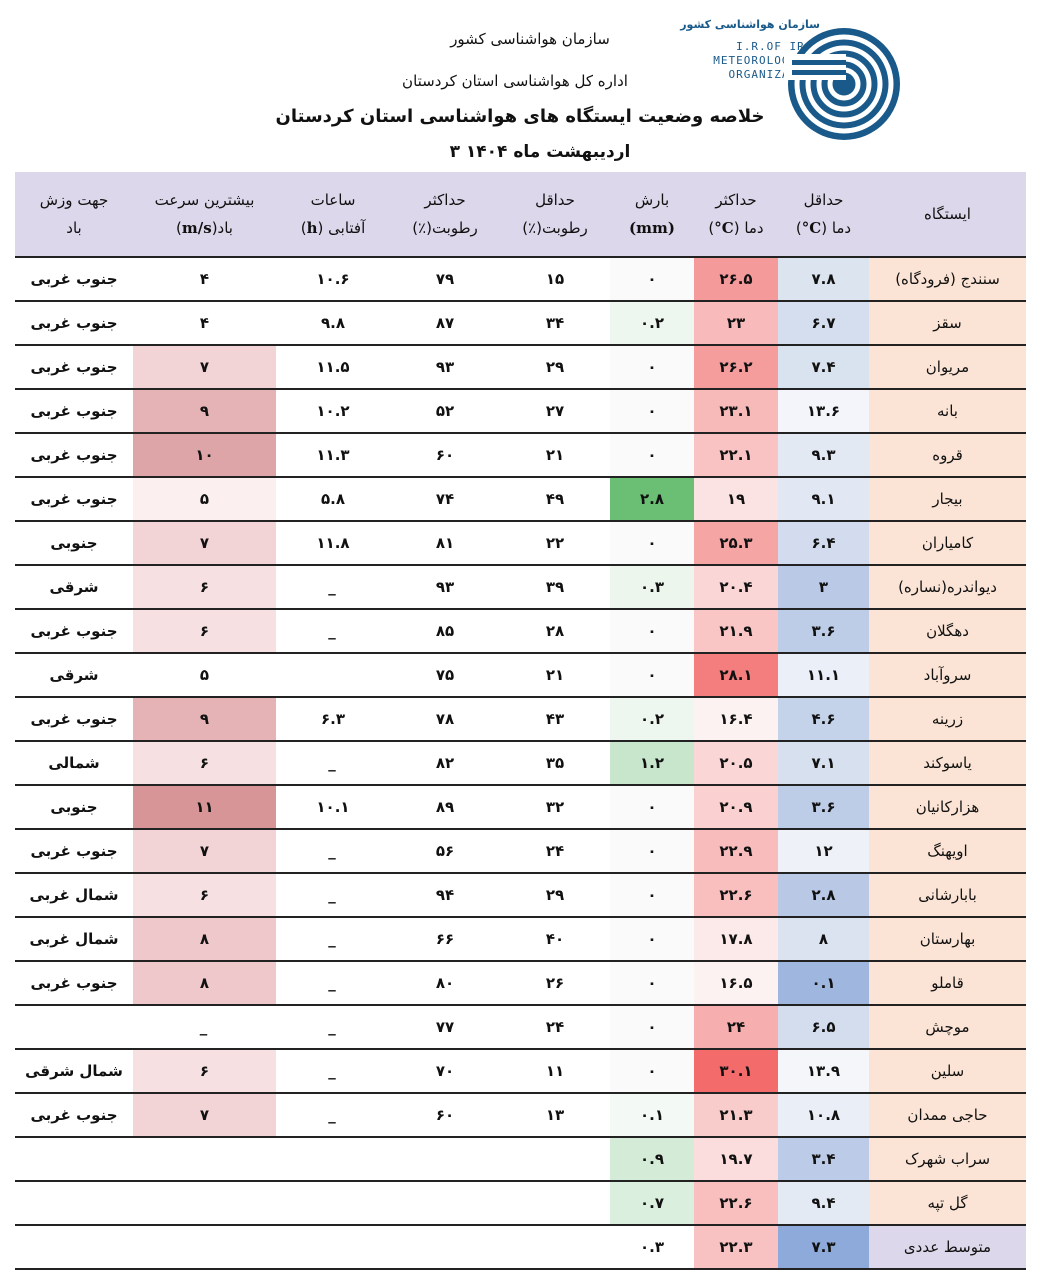 The width and height of the screenshot is (1041, 1285). Describe the element at coordinates (520, 411) in the screenshot. I see `table-row: بانه ۱۳.۶ ۲۳.۱ ۰ ۲۷ ۵۲ ۱۰.۲ ۹ جنوب غربی` at that location.